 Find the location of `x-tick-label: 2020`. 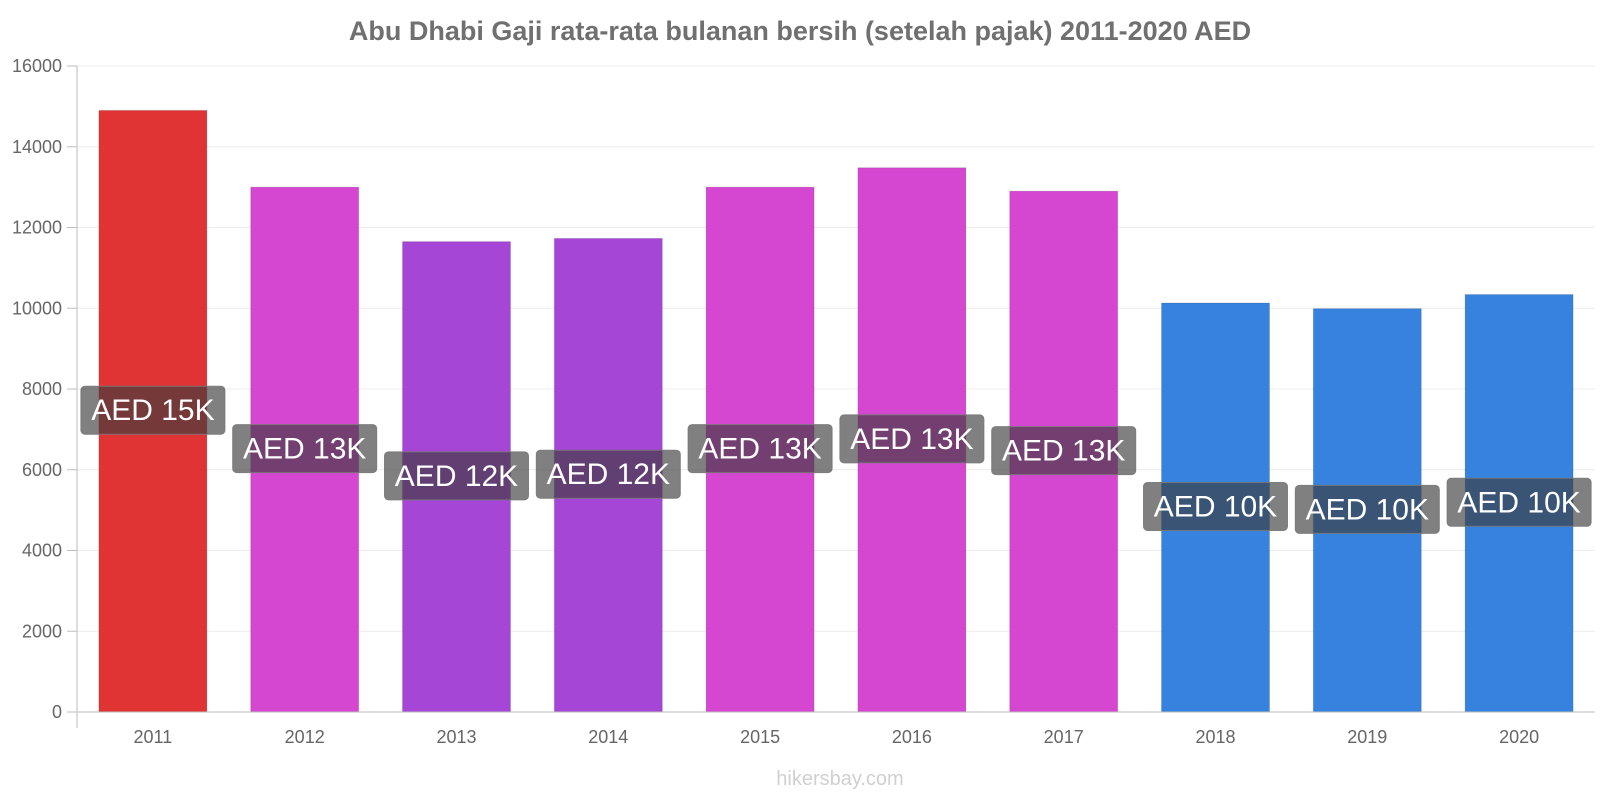

x-tick-label: 2020 is located at coordinates (1519, 737).